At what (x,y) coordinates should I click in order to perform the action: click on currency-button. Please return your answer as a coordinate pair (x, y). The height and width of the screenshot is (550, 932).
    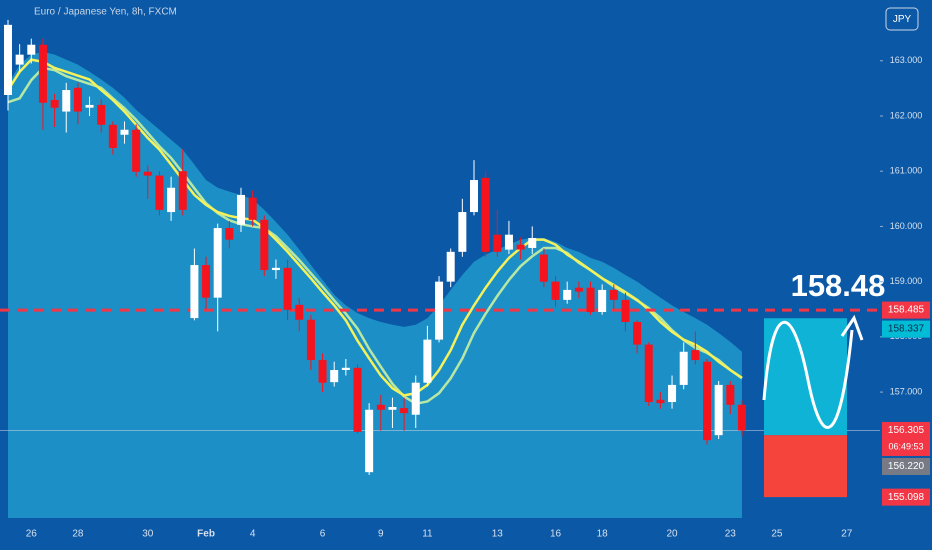
    Looking at the image, I should click on (902, 19).